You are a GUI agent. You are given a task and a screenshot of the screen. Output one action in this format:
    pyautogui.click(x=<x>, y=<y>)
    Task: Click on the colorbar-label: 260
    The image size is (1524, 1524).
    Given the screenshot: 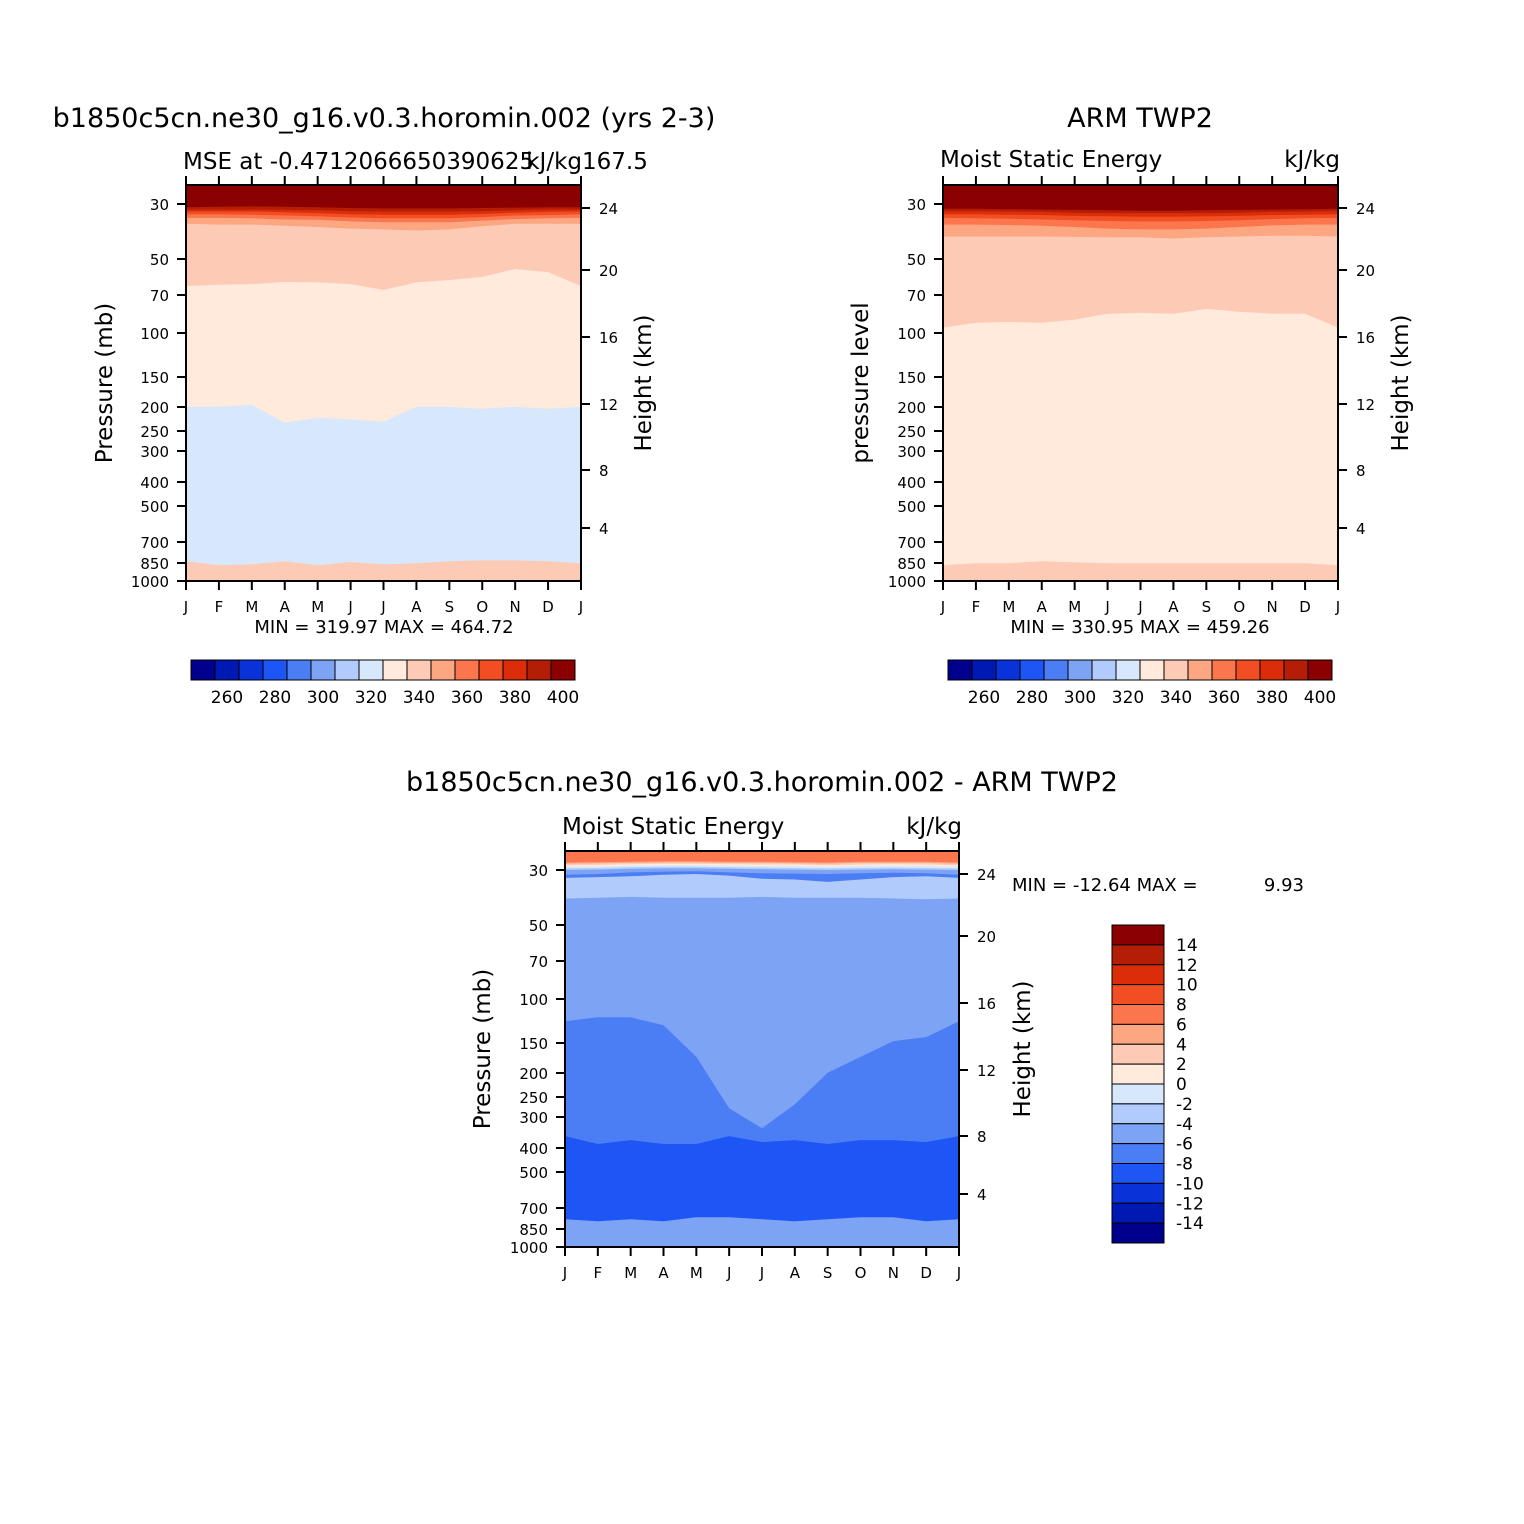 What is the action you would take?
    pyautogui.click(x=984, y=698)
    